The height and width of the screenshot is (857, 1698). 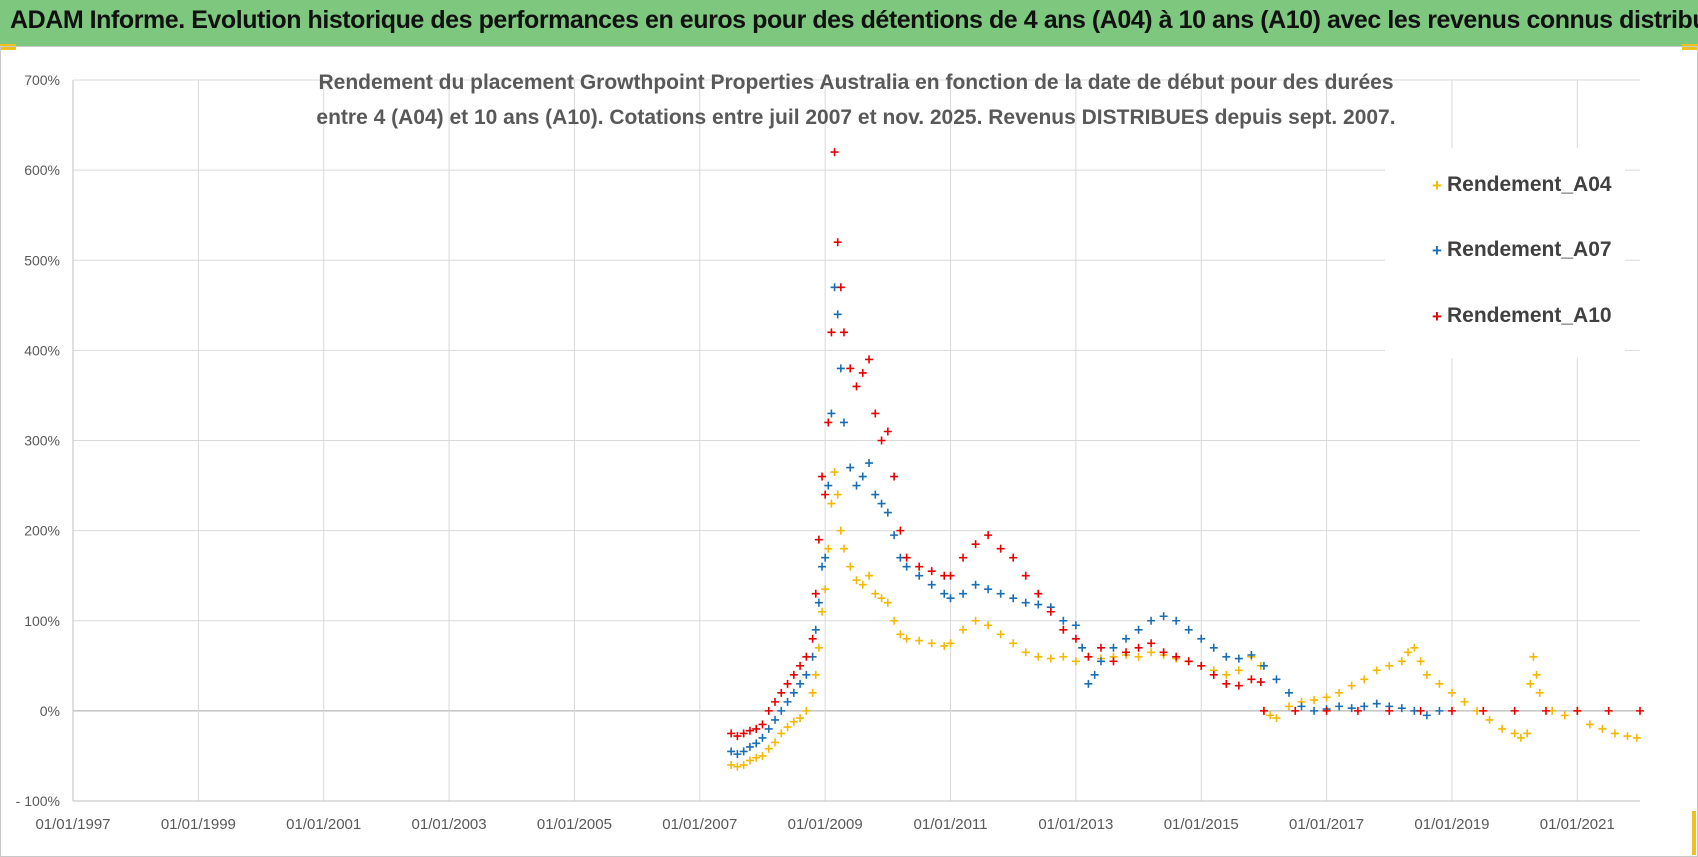 What do you see at coordinates (1437, 316) in the screenshot?
I see `legend-marker-a10: +` at bounding box center [1437, 316].